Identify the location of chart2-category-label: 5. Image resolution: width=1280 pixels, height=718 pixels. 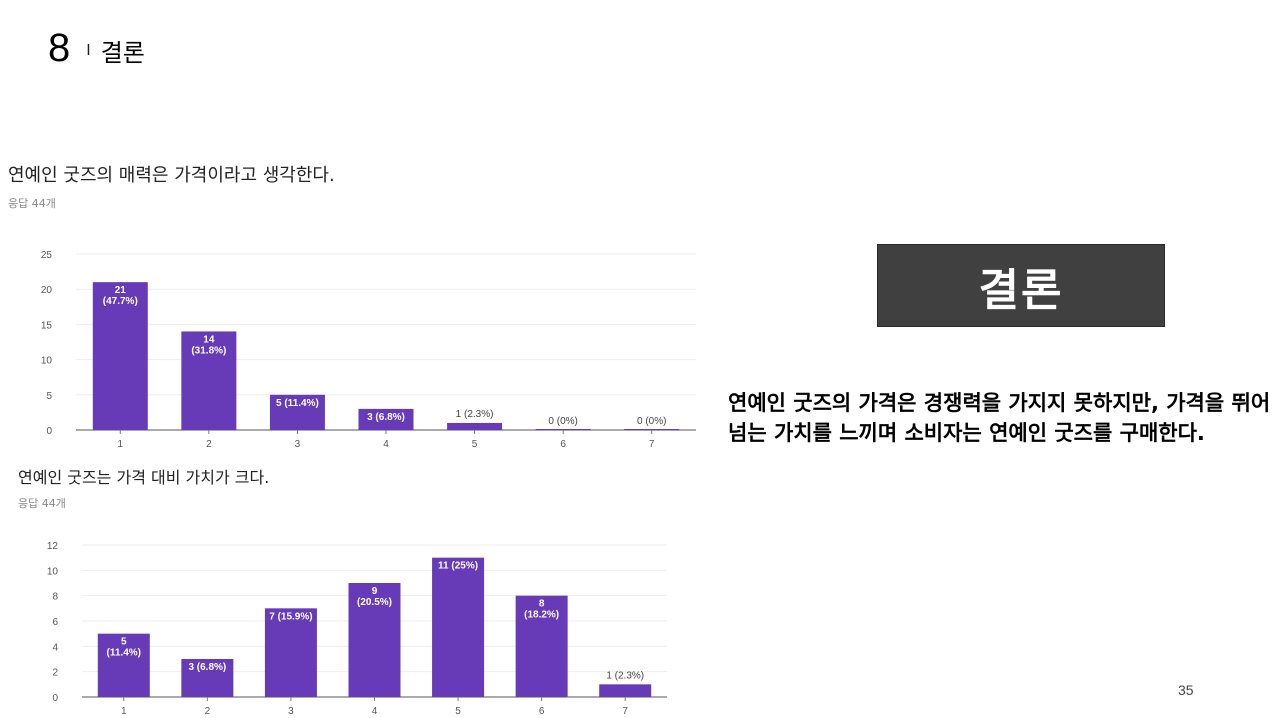
(458, 711).